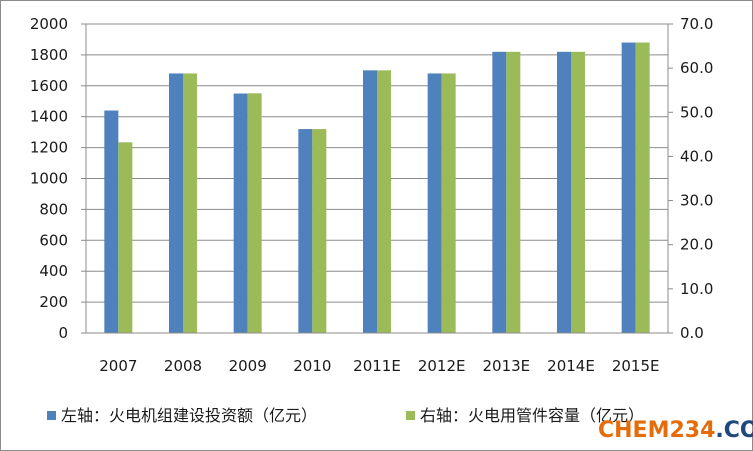  I want to click on bar-series-2-2015E, so click(642, 187).